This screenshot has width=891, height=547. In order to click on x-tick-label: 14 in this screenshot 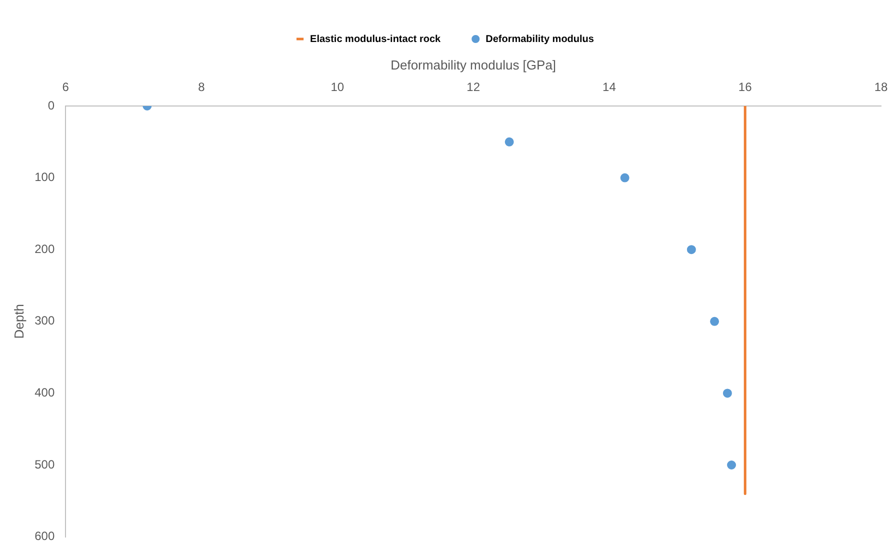, I will do `click(609, 87)`.